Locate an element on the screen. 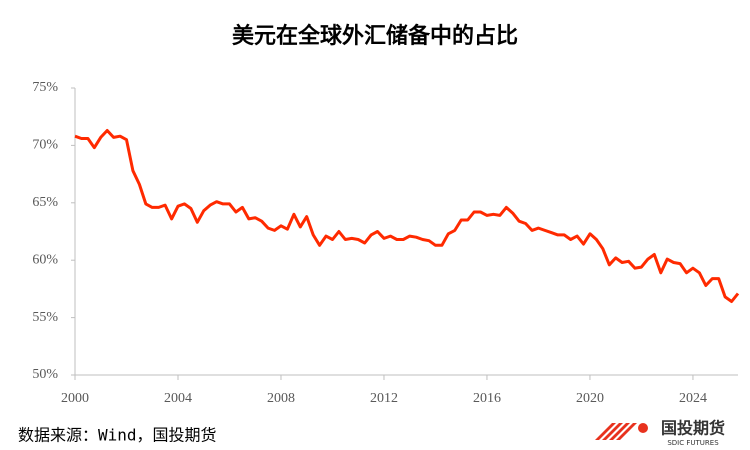 The width and height of the screenshot is (750, 450). x-tick-label: 2000 is located at coordinates (75, 398).